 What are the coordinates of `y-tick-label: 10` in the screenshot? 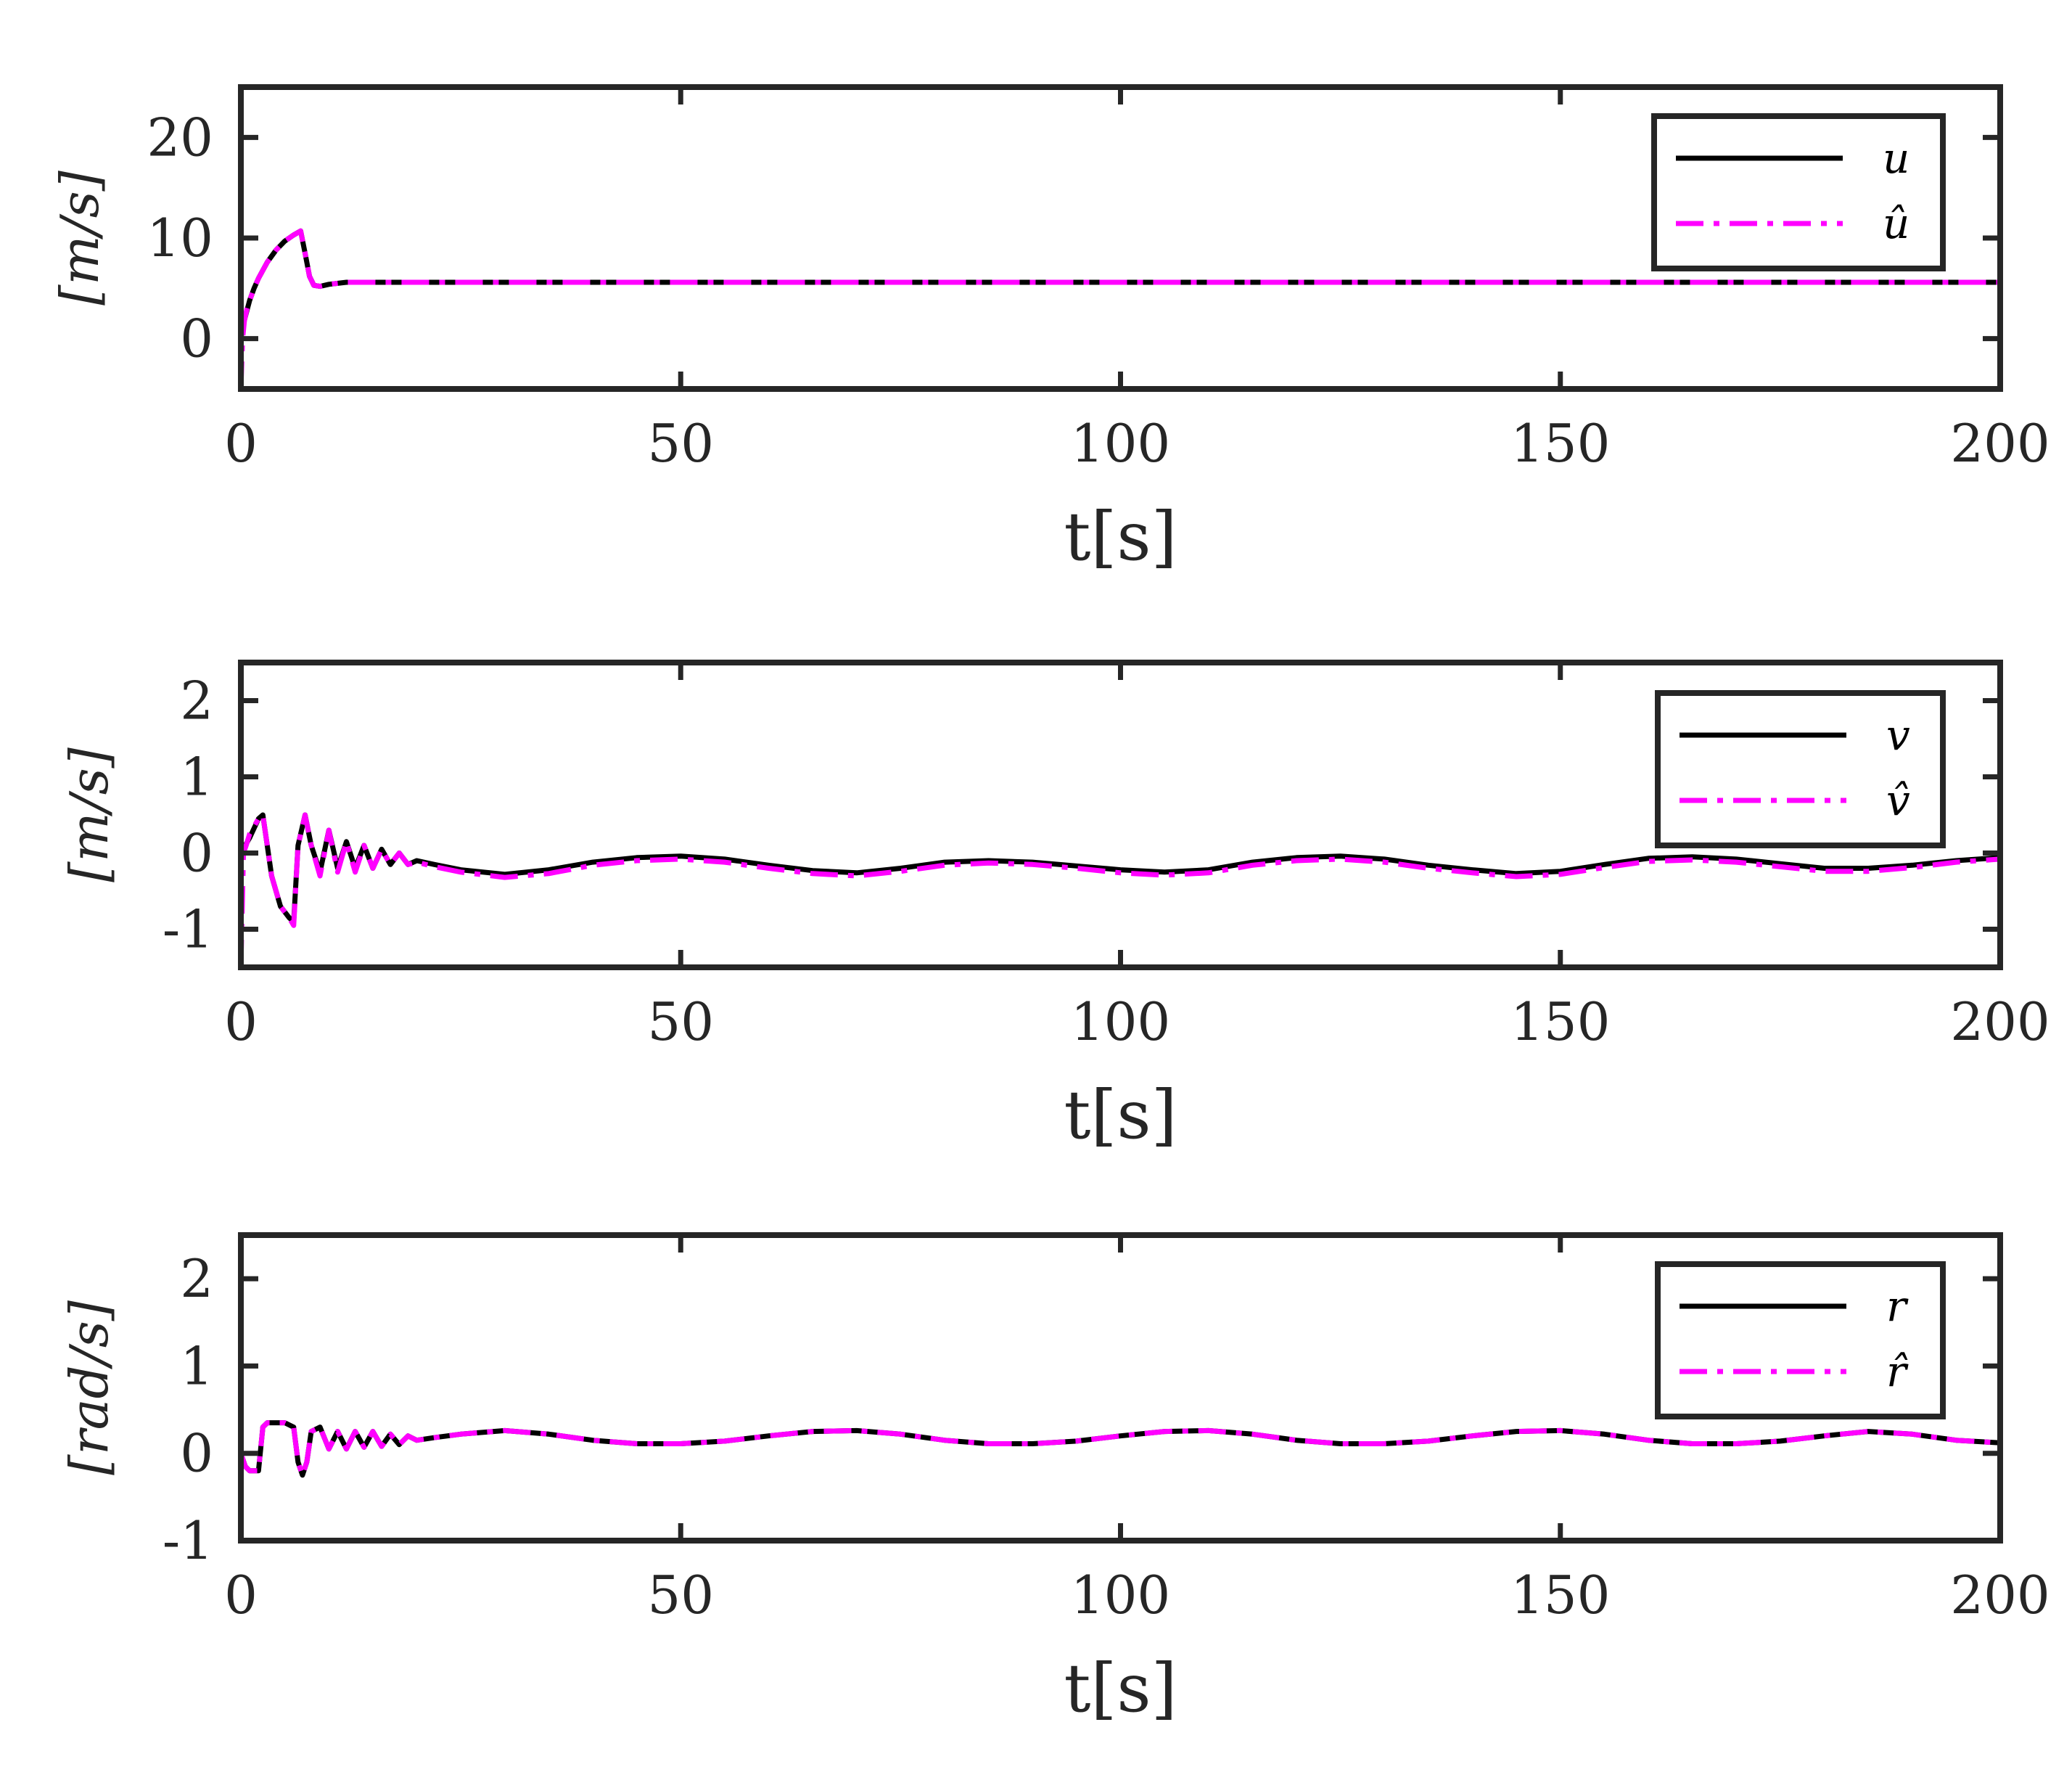 It's located at (180, 238).